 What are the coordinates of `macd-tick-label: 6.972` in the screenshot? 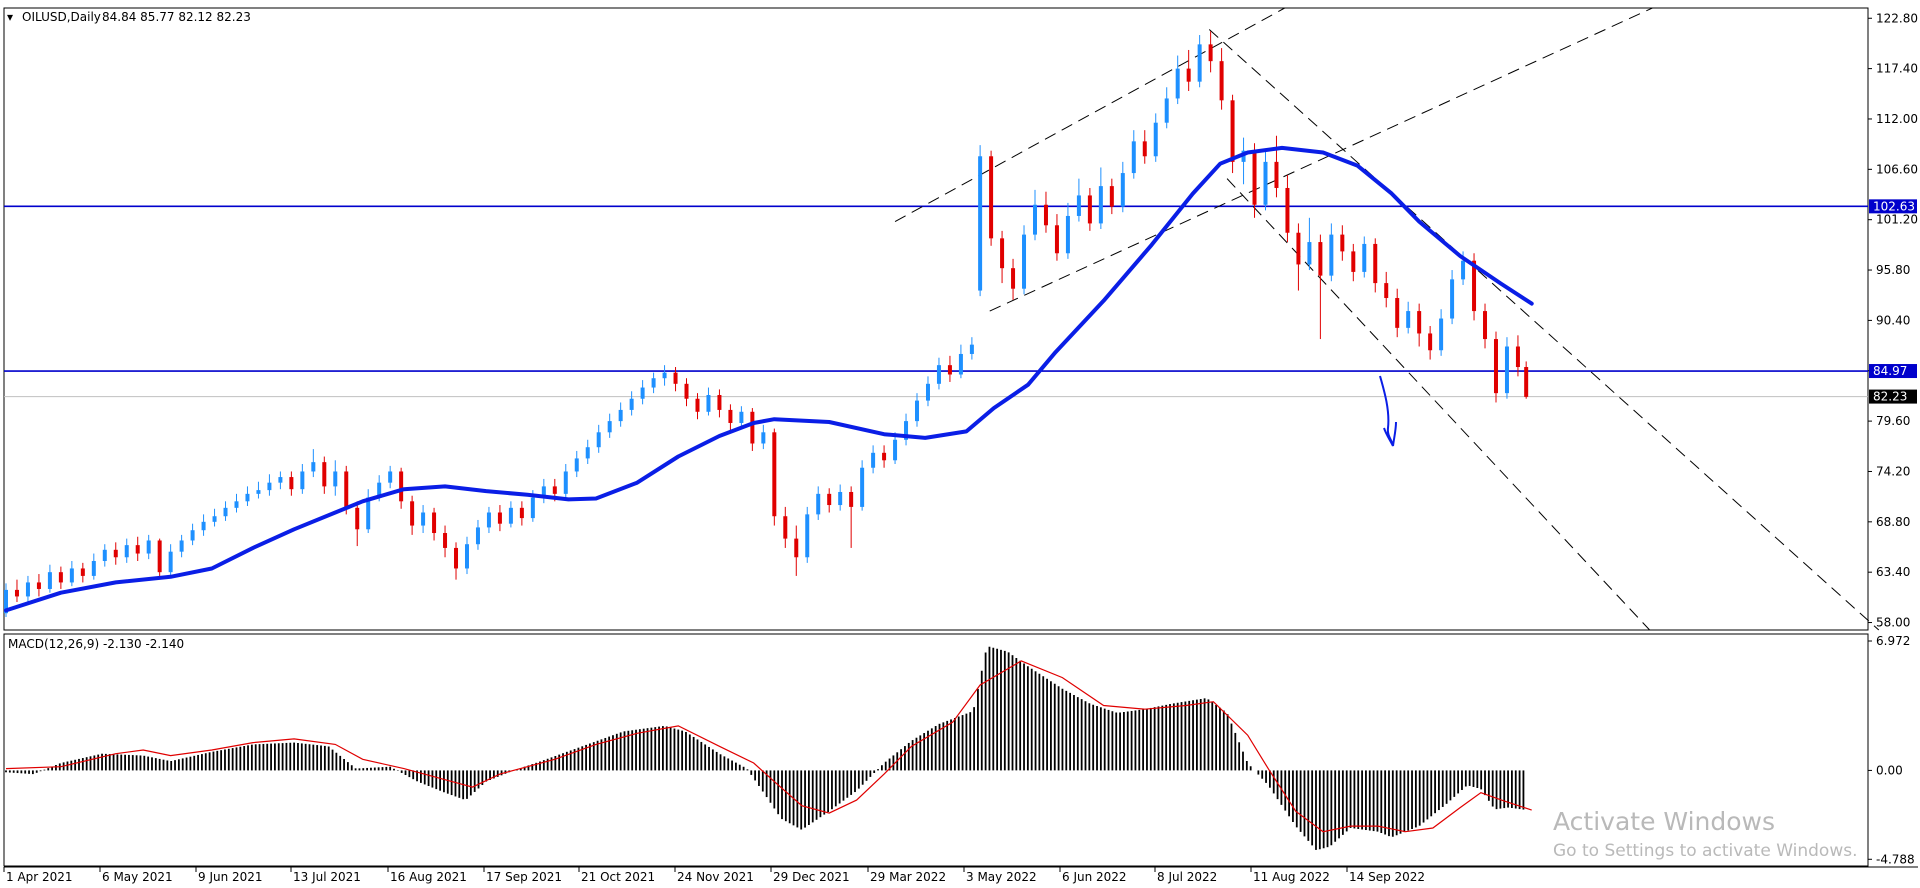 It's located at (1893, 641).